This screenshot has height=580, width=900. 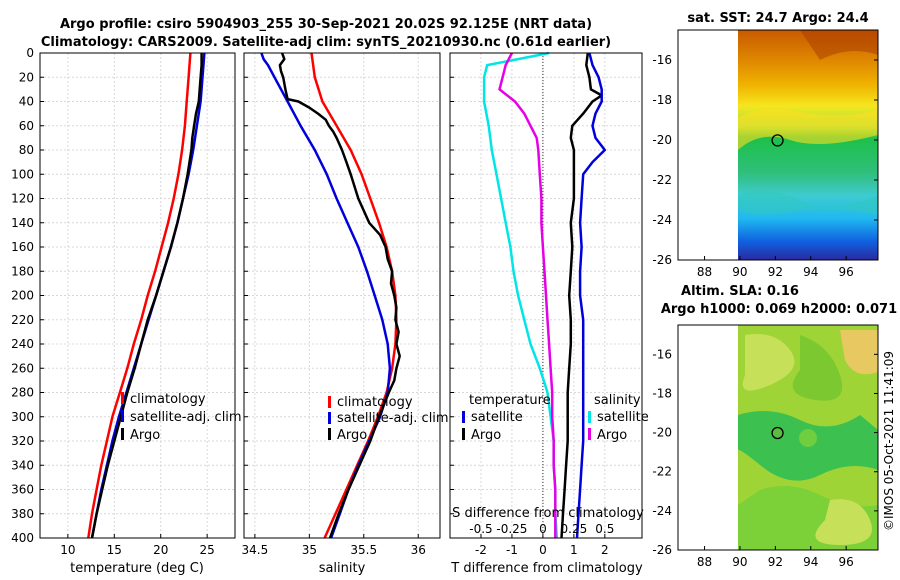 What do you see at coordinates (604, 529) in the screenshot?
I see `tick-label-salinity-diff: 0.5` at bounding box center [604, 529].